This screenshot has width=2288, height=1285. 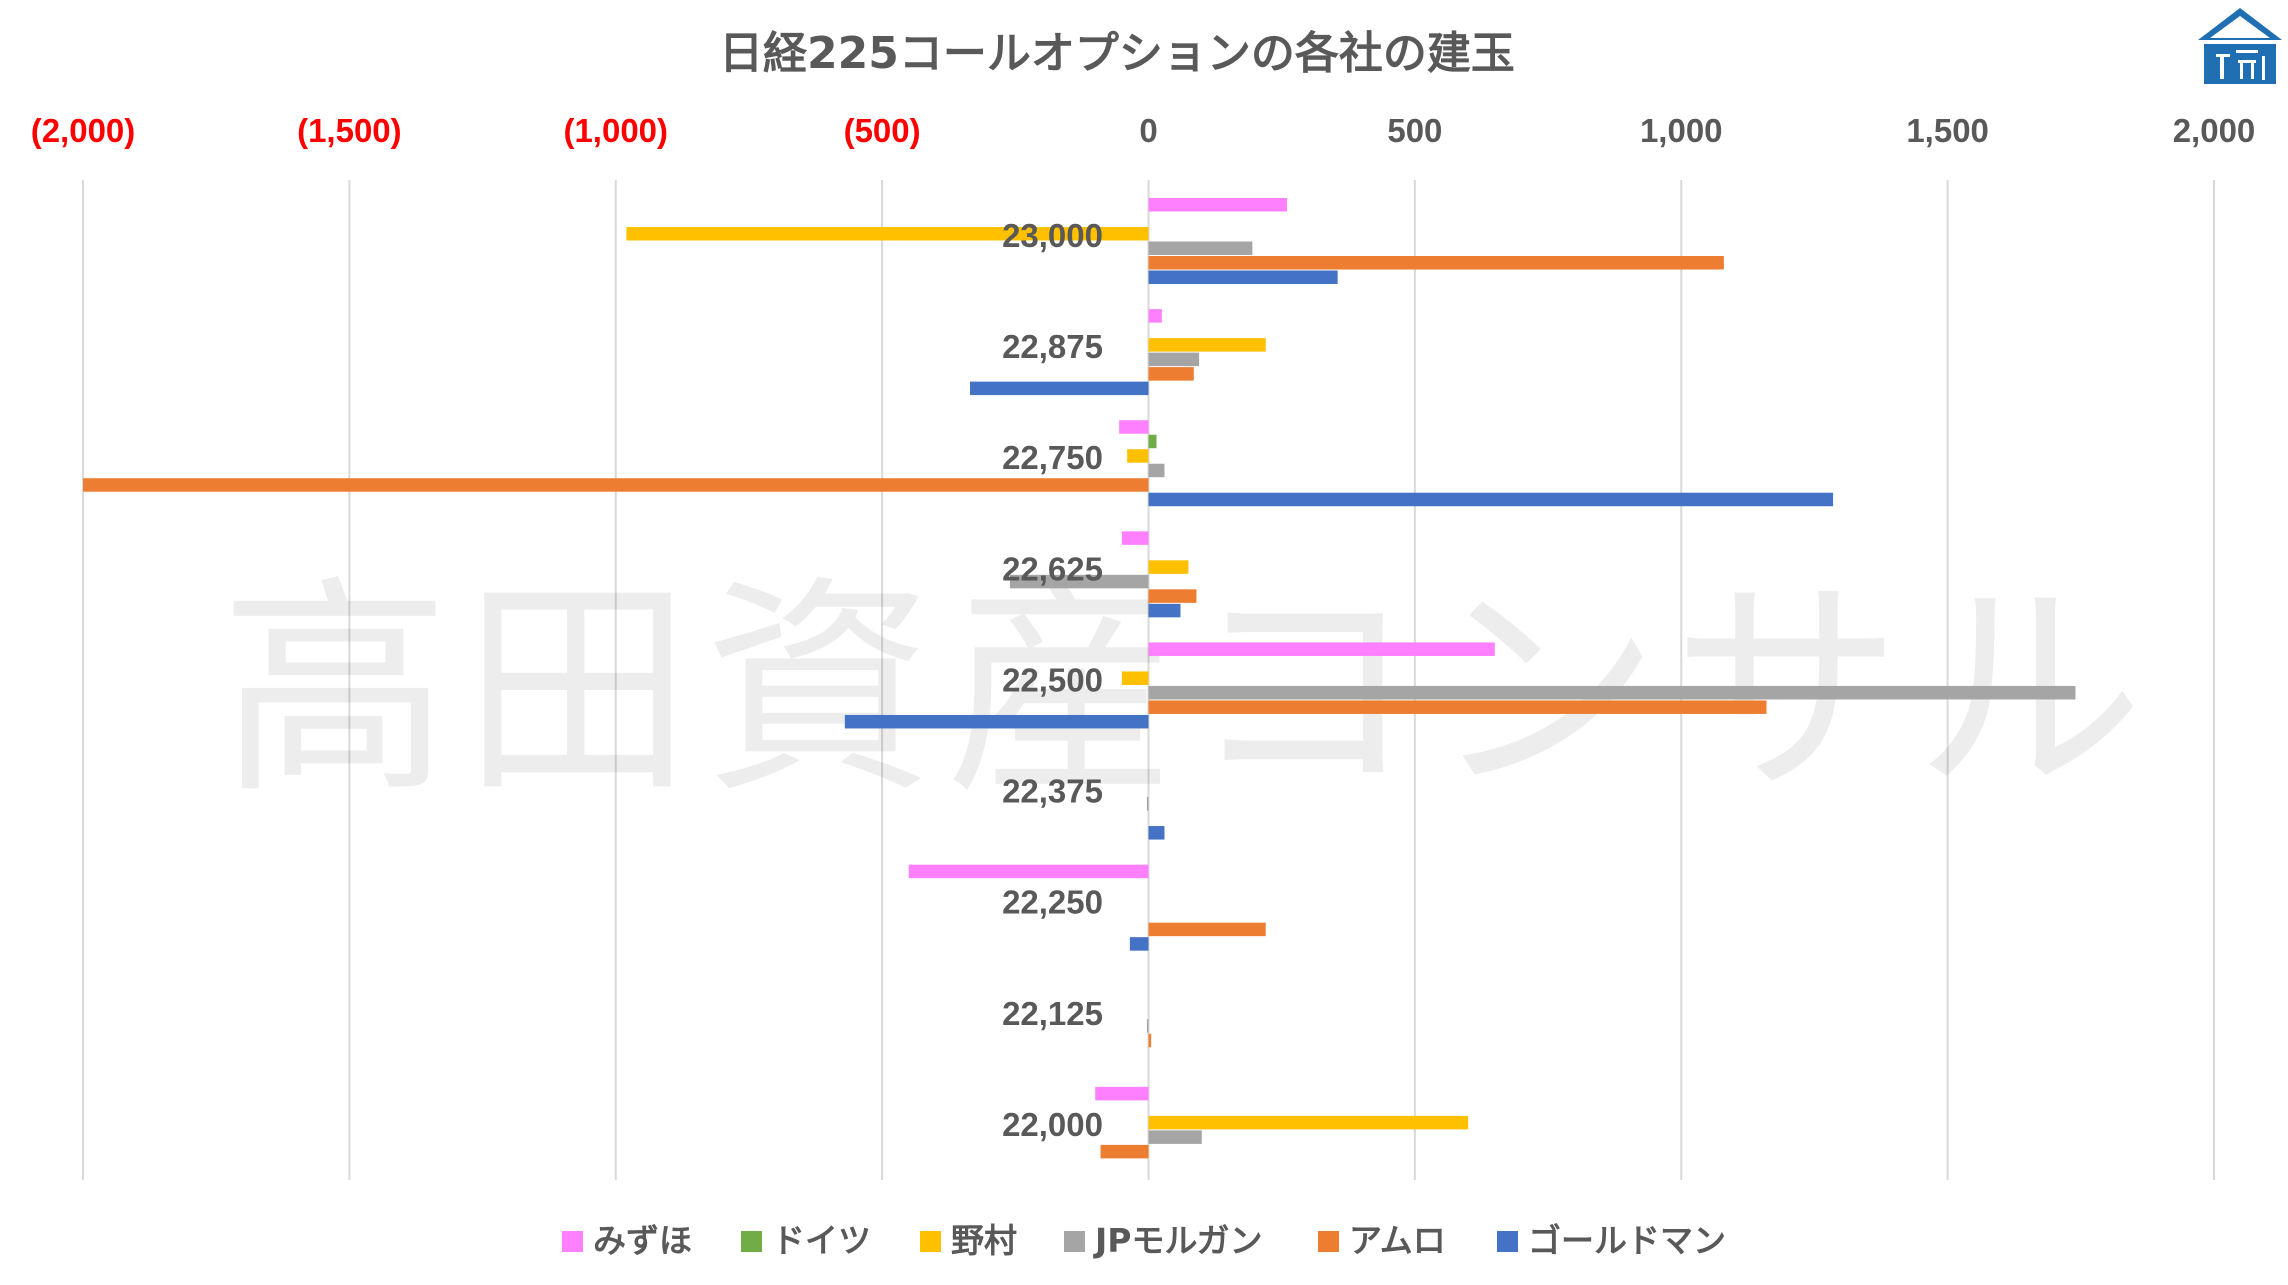 What do you see at coordinates (1148, 130) in the screenshot?
I see `x-tick-label: 0` at bounding box center [1148, 130].